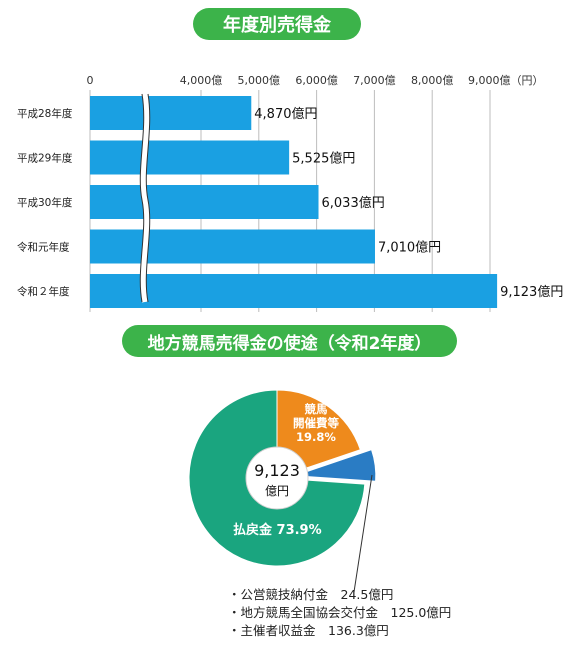 The width and height of the screenshot is (580, 647). Describe the element at coordinates (316, 423) in the screenshot. I see `pie-slice-label: 開催費等` at that location.